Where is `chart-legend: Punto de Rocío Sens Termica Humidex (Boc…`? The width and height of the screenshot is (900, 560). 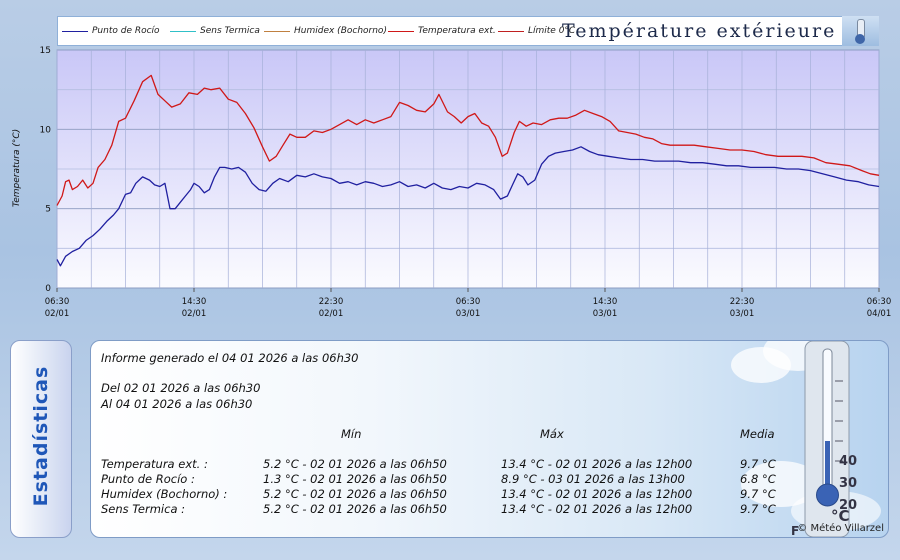
chart-legend: Punto de Rocío Sens Termica Humidex (Boc… is located at coordinates (468, 31).